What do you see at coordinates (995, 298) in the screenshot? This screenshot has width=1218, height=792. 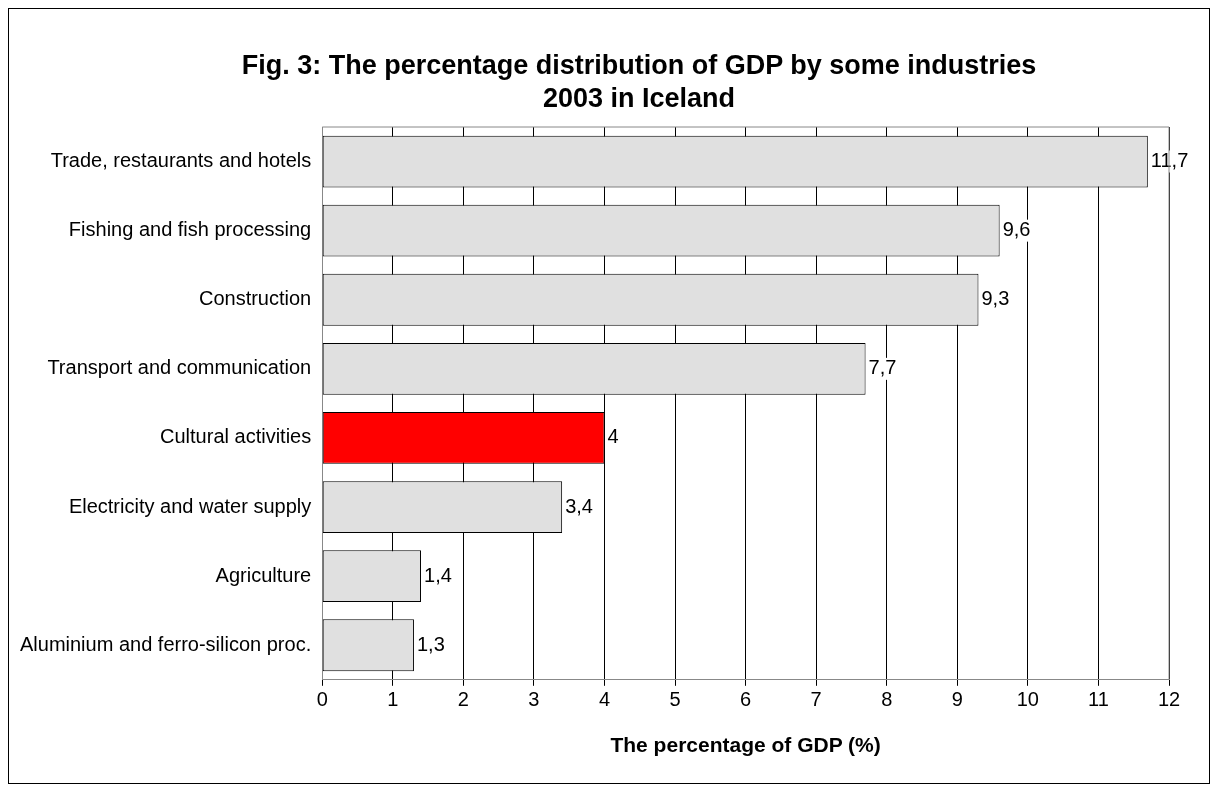 I see `data-label: 9,3` at bounding box center [995, 298].